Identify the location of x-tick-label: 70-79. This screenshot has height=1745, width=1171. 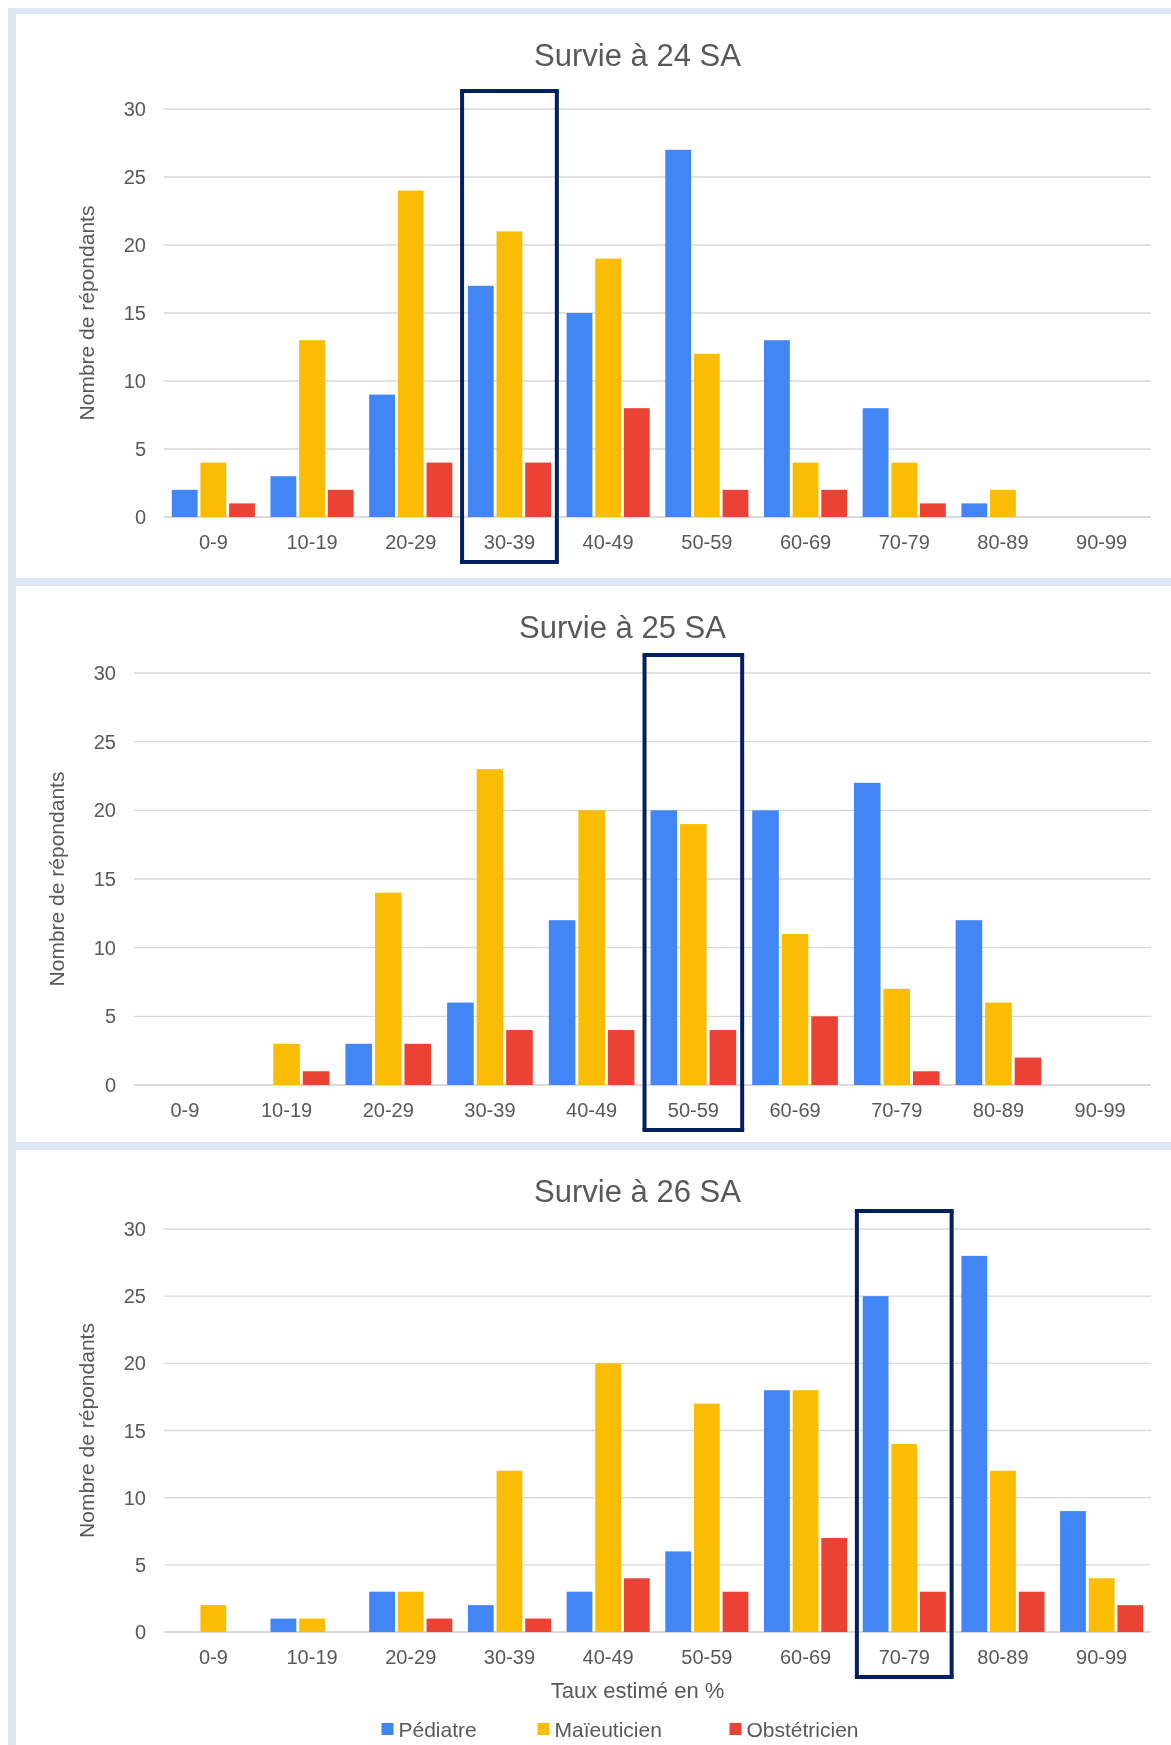
(897, 1110).